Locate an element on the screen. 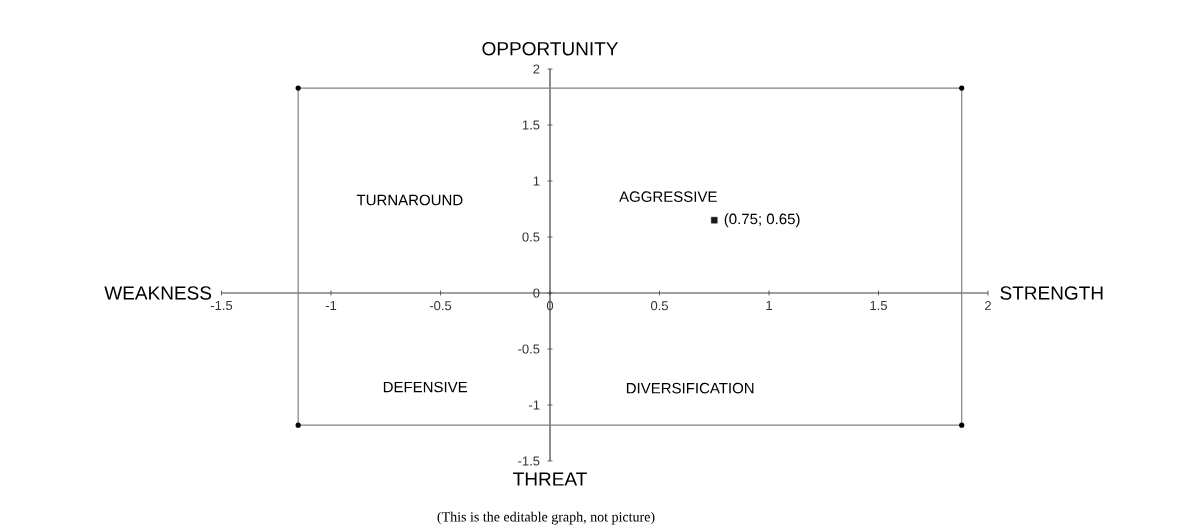 This screenshot has width=1192, height=532. text: WEAKNESS is located at coordinates (158, 293).